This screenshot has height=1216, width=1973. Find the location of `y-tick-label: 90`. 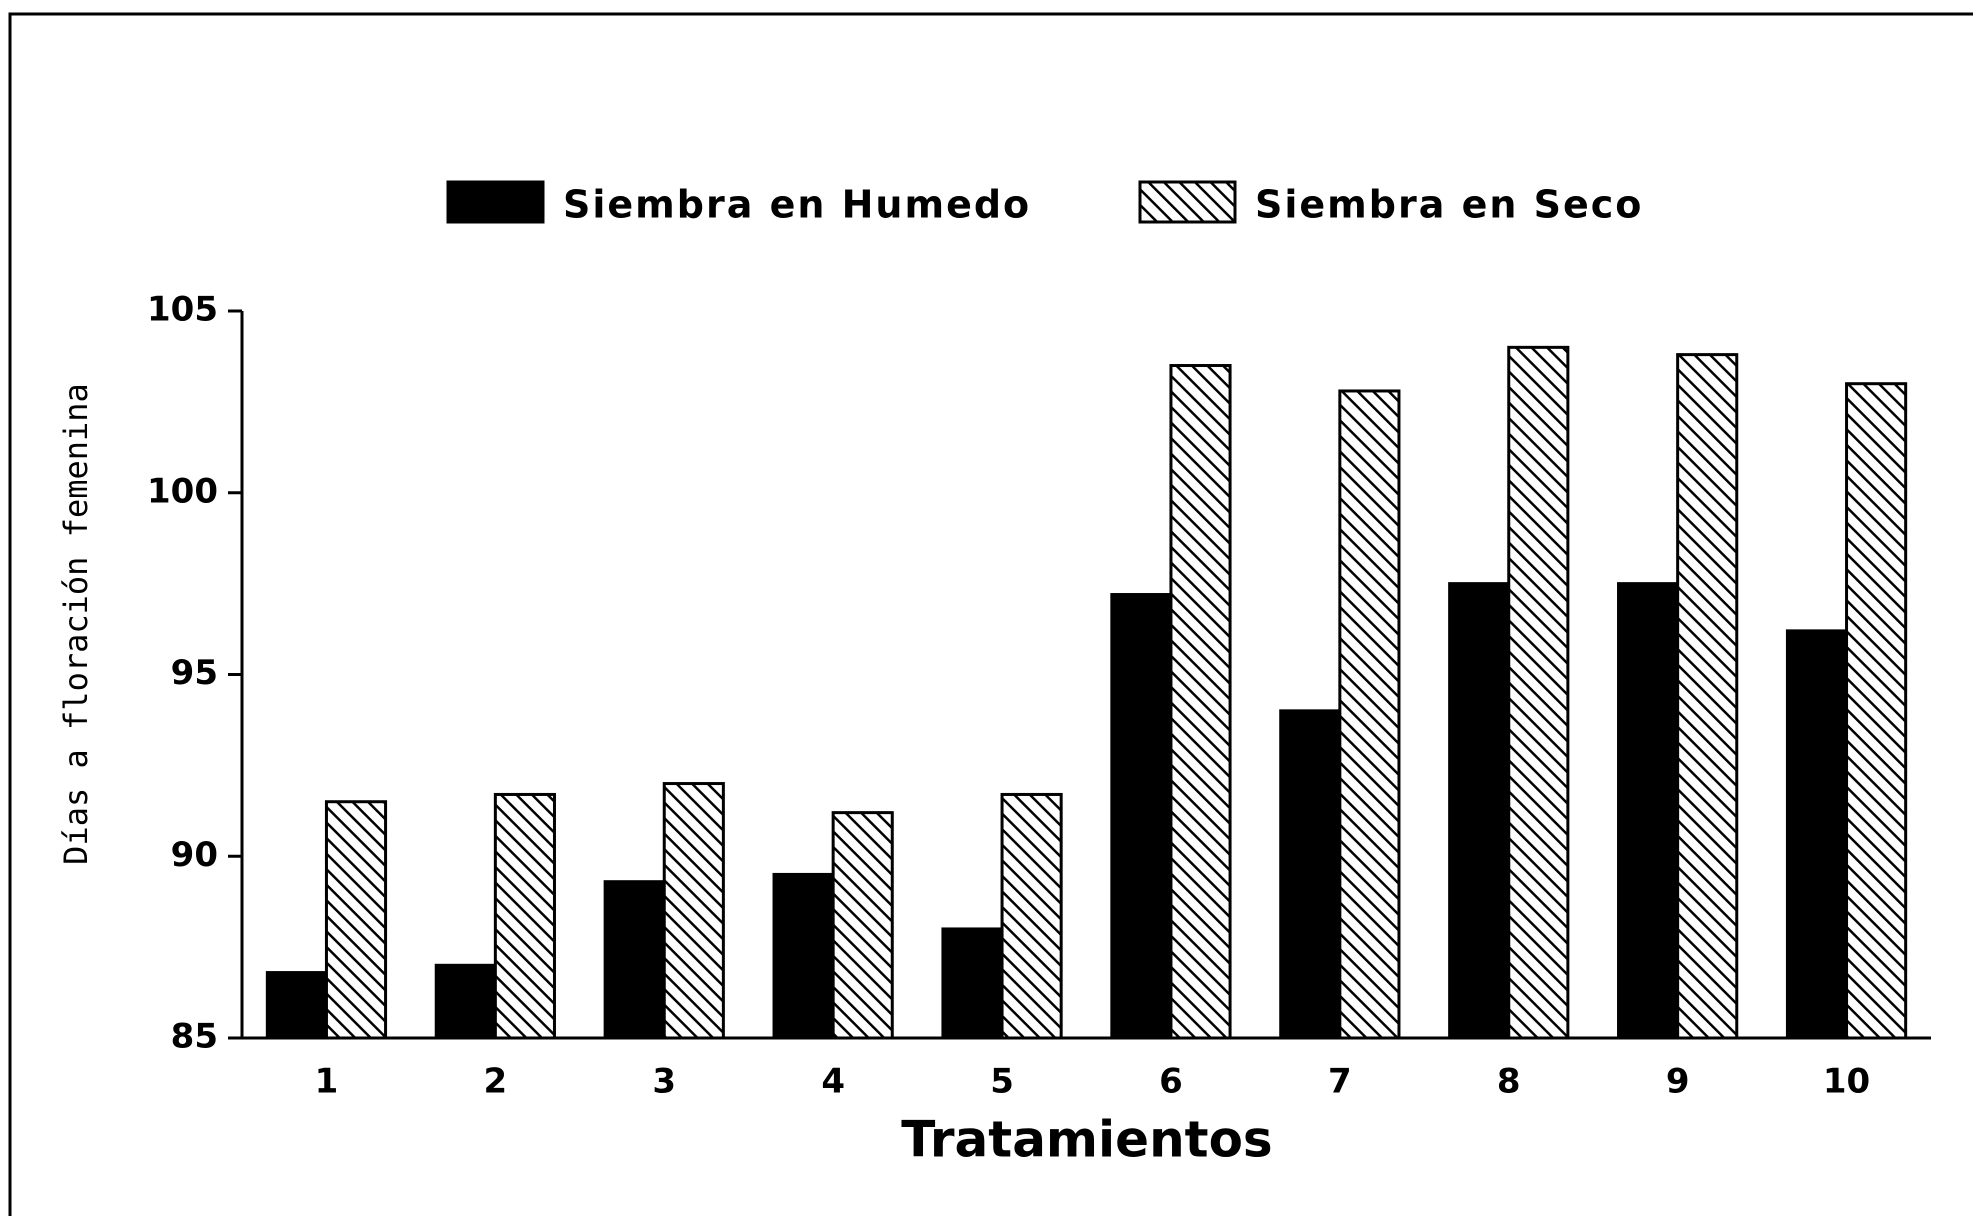

y-tick-label: 90 is located at coordinates (194, 855).